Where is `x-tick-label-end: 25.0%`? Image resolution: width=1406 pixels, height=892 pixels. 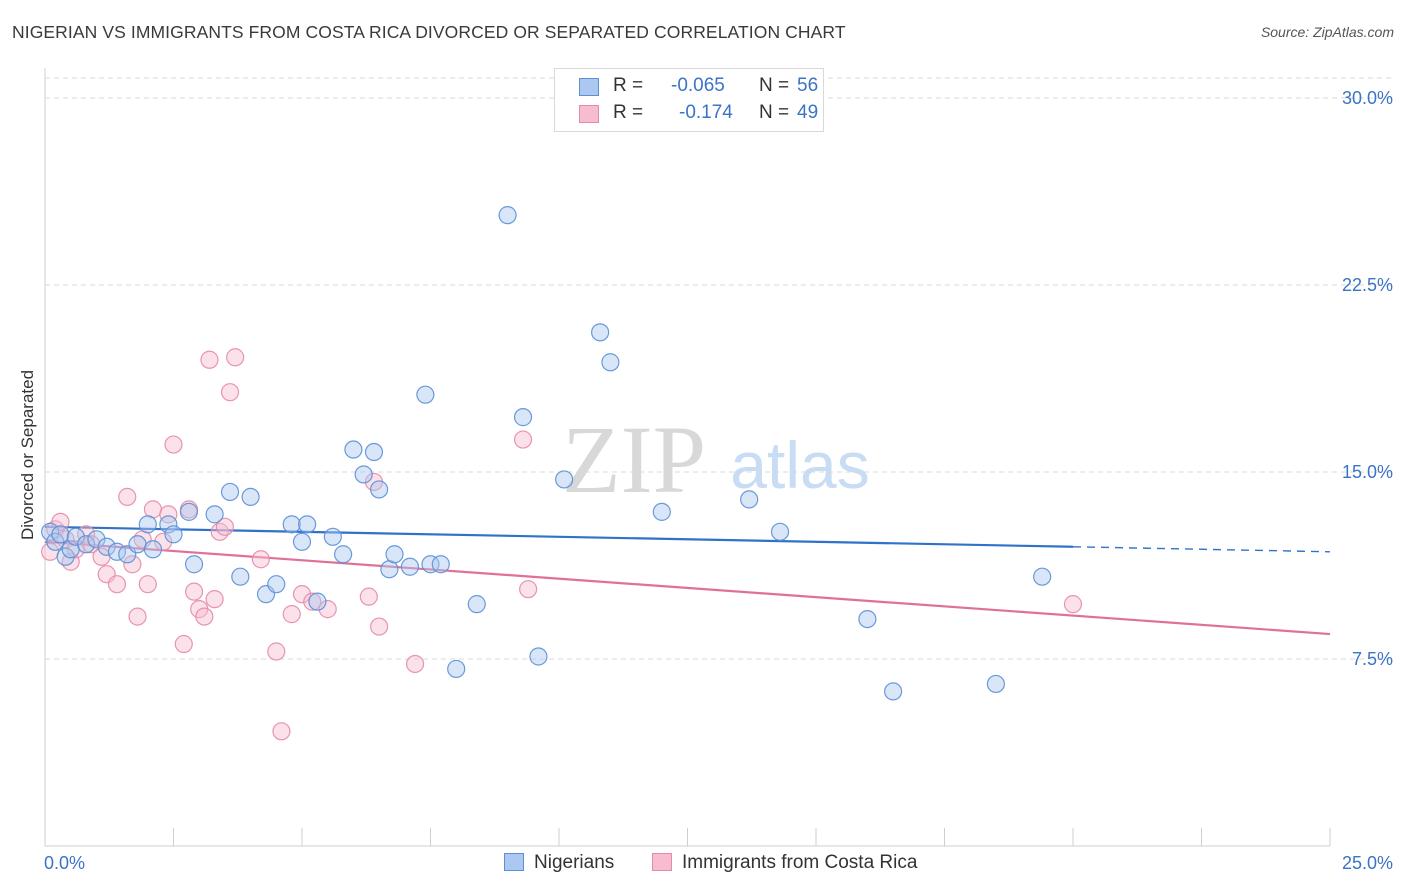 x-tick-label-end: 25.0% is located at coordinates (1367, 863).